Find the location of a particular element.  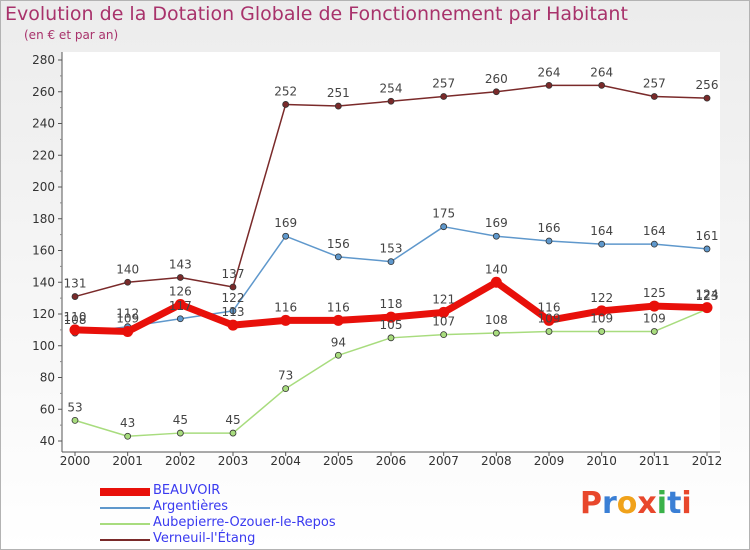

data-label-argenti-res: 169 is located at coordinates (285, 223).